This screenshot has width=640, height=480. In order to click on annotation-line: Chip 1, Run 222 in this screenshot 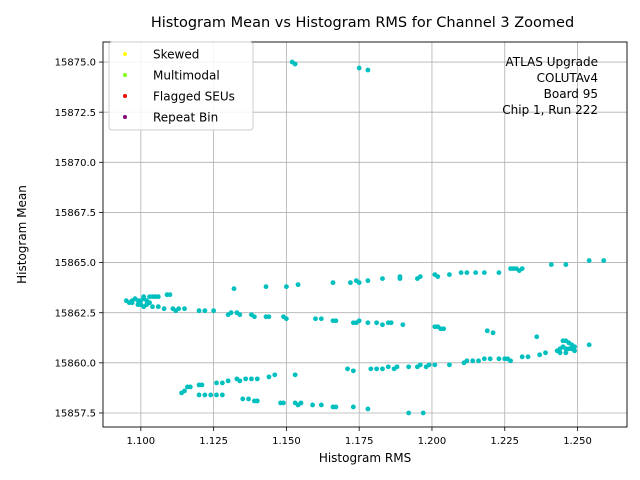, I will do `click(550, 110)`.